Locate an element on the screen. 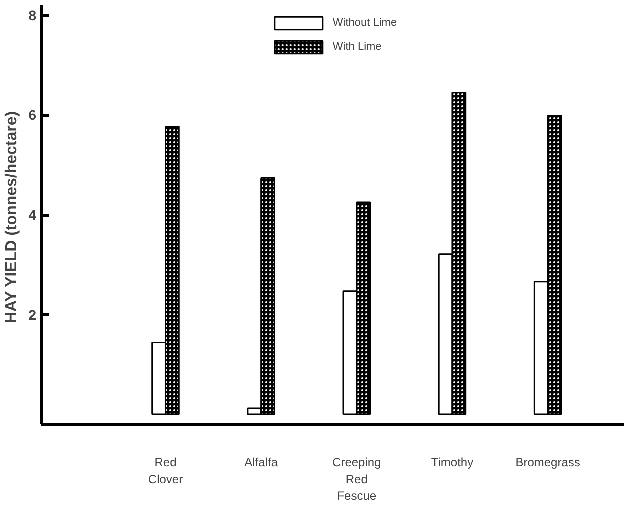 This screenshot has height=506, width=629. y-tick-label: 2 is located at coordinates (32, 314).